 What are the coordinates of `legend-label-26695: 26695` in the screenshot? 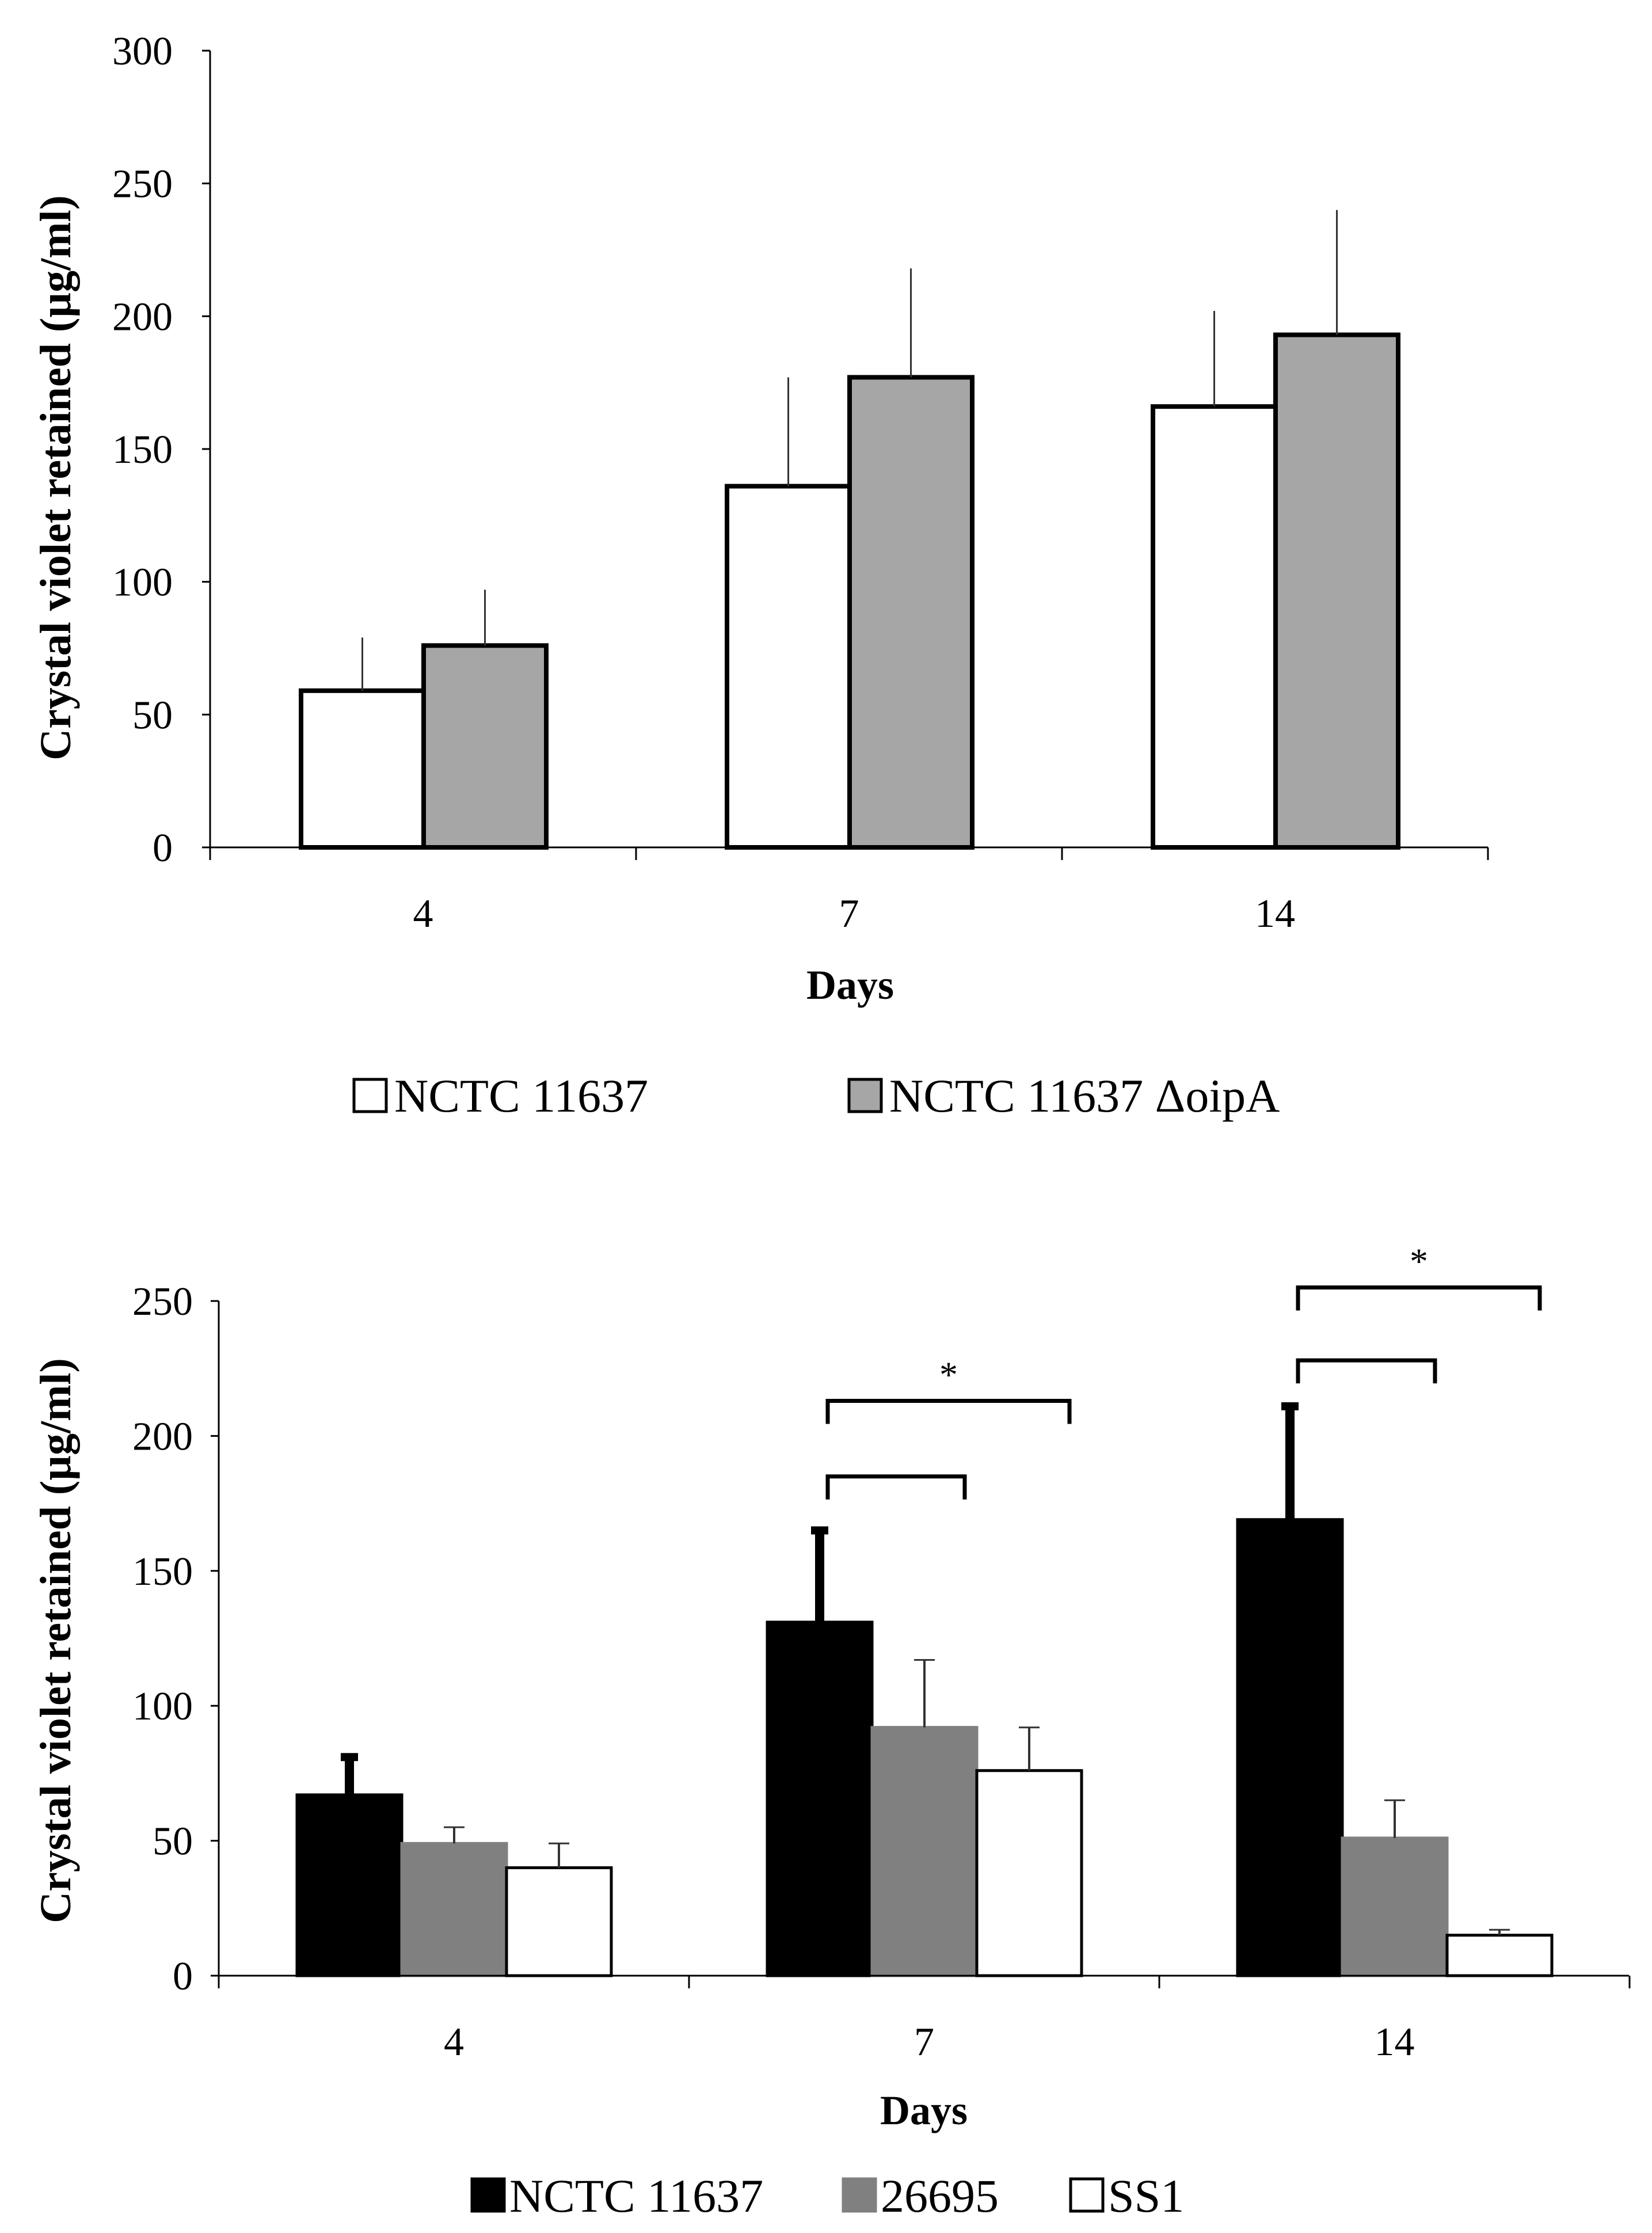 It's located at (940, 2196).